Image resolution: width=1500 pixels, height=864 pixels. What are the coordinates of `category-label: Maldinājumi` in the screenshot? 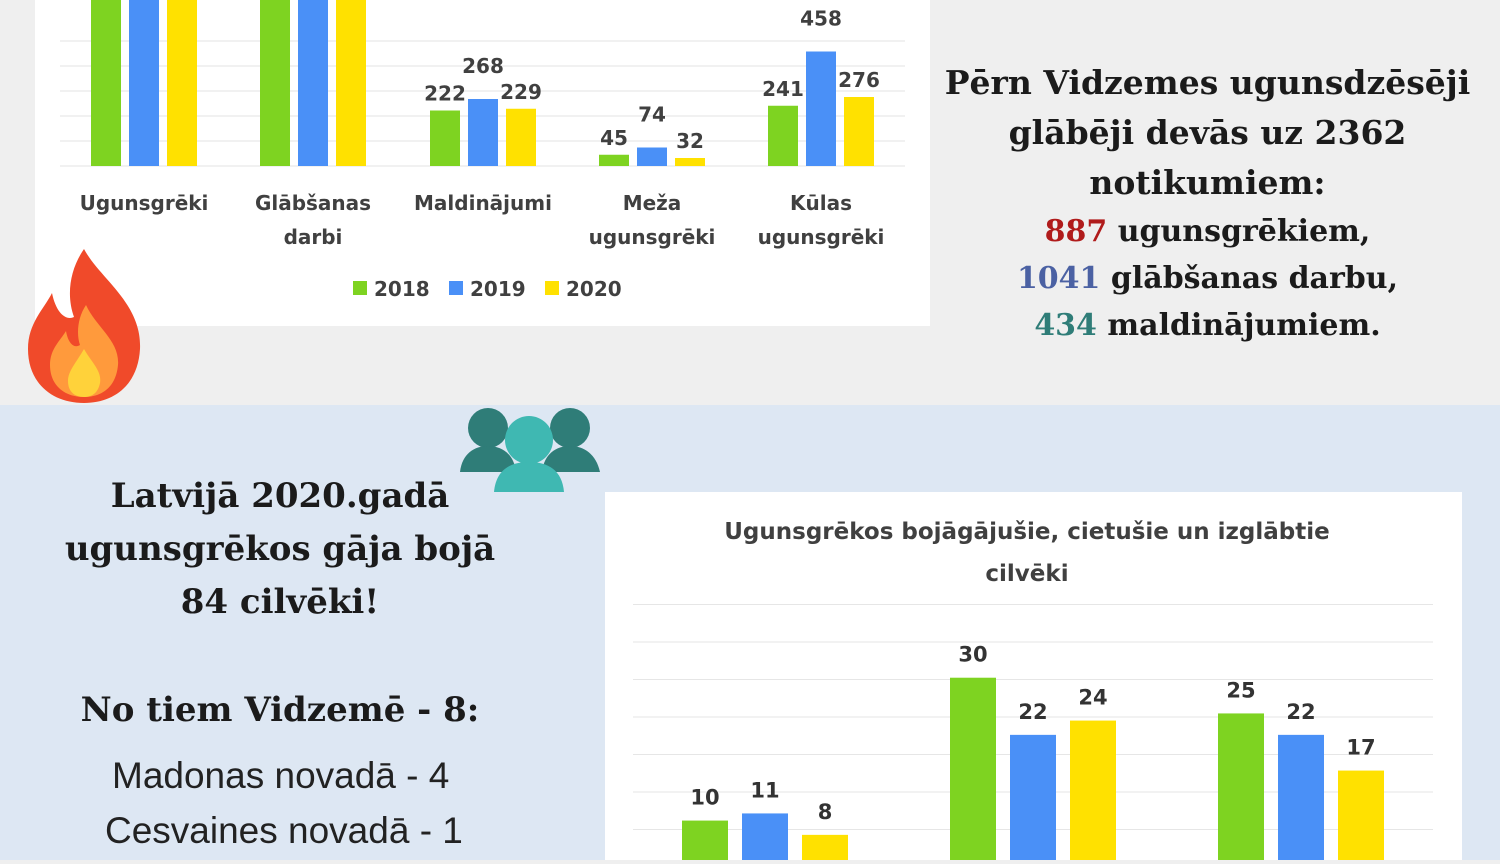 It's located at (483, 203).